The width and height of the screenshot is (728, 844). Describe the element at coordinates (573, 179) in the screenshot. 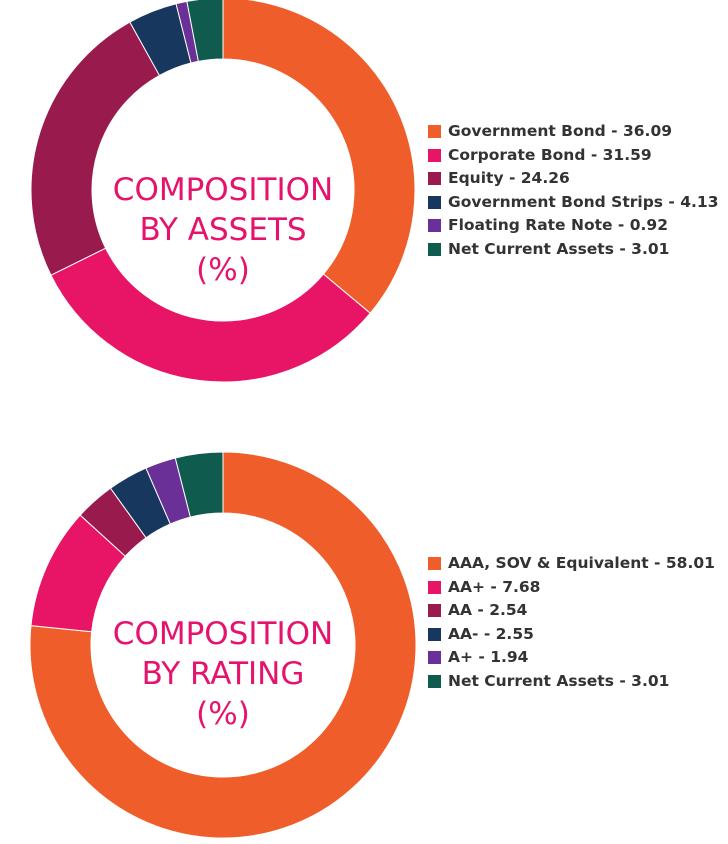

I see `legend-item-equity: Equity - 24.26` at that location.